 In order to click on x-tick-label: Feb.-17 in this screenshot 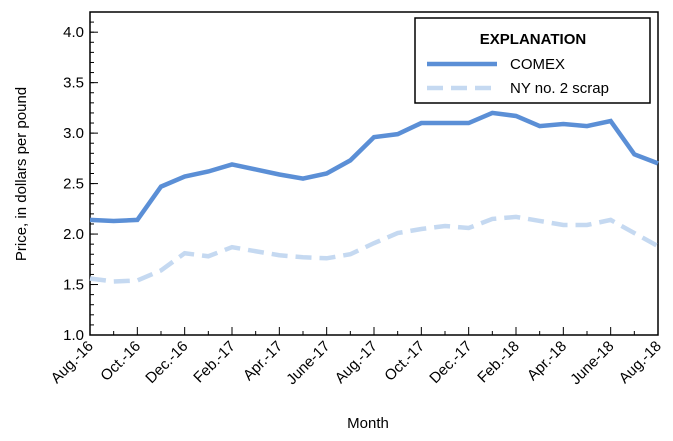, I will do `click(214, 362)`.